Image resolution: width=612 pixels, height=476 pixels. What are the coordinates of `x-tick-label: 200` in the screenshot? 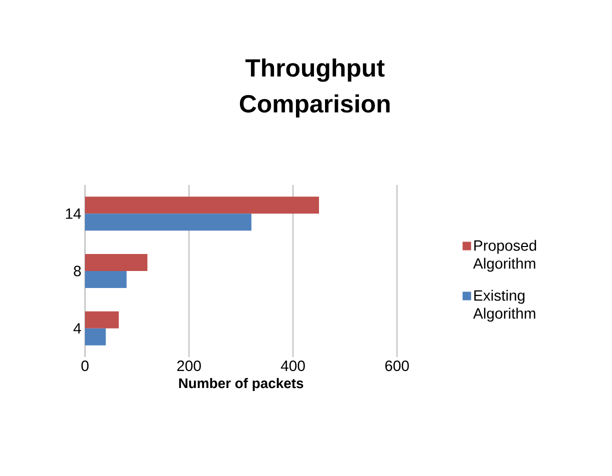 It's located at (189, 366).